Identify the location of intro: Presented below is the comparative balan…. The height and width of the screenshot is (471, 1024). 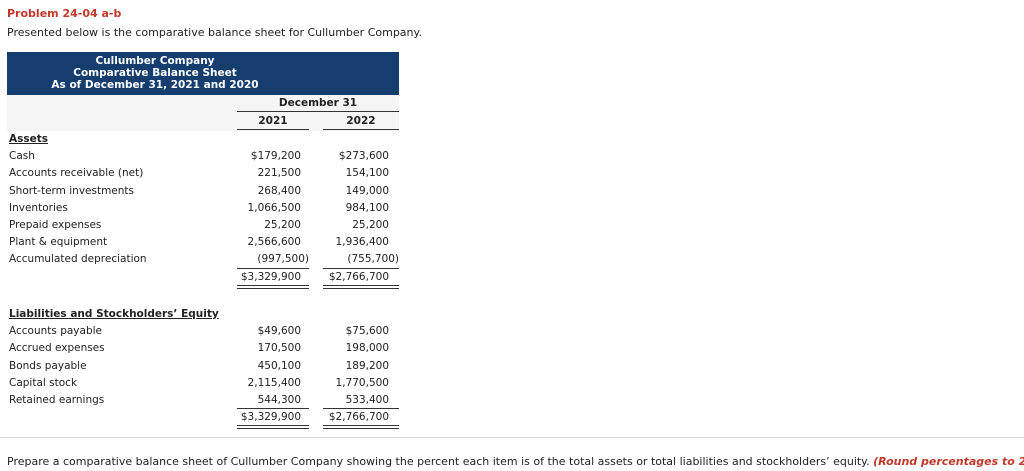
(214, 32).